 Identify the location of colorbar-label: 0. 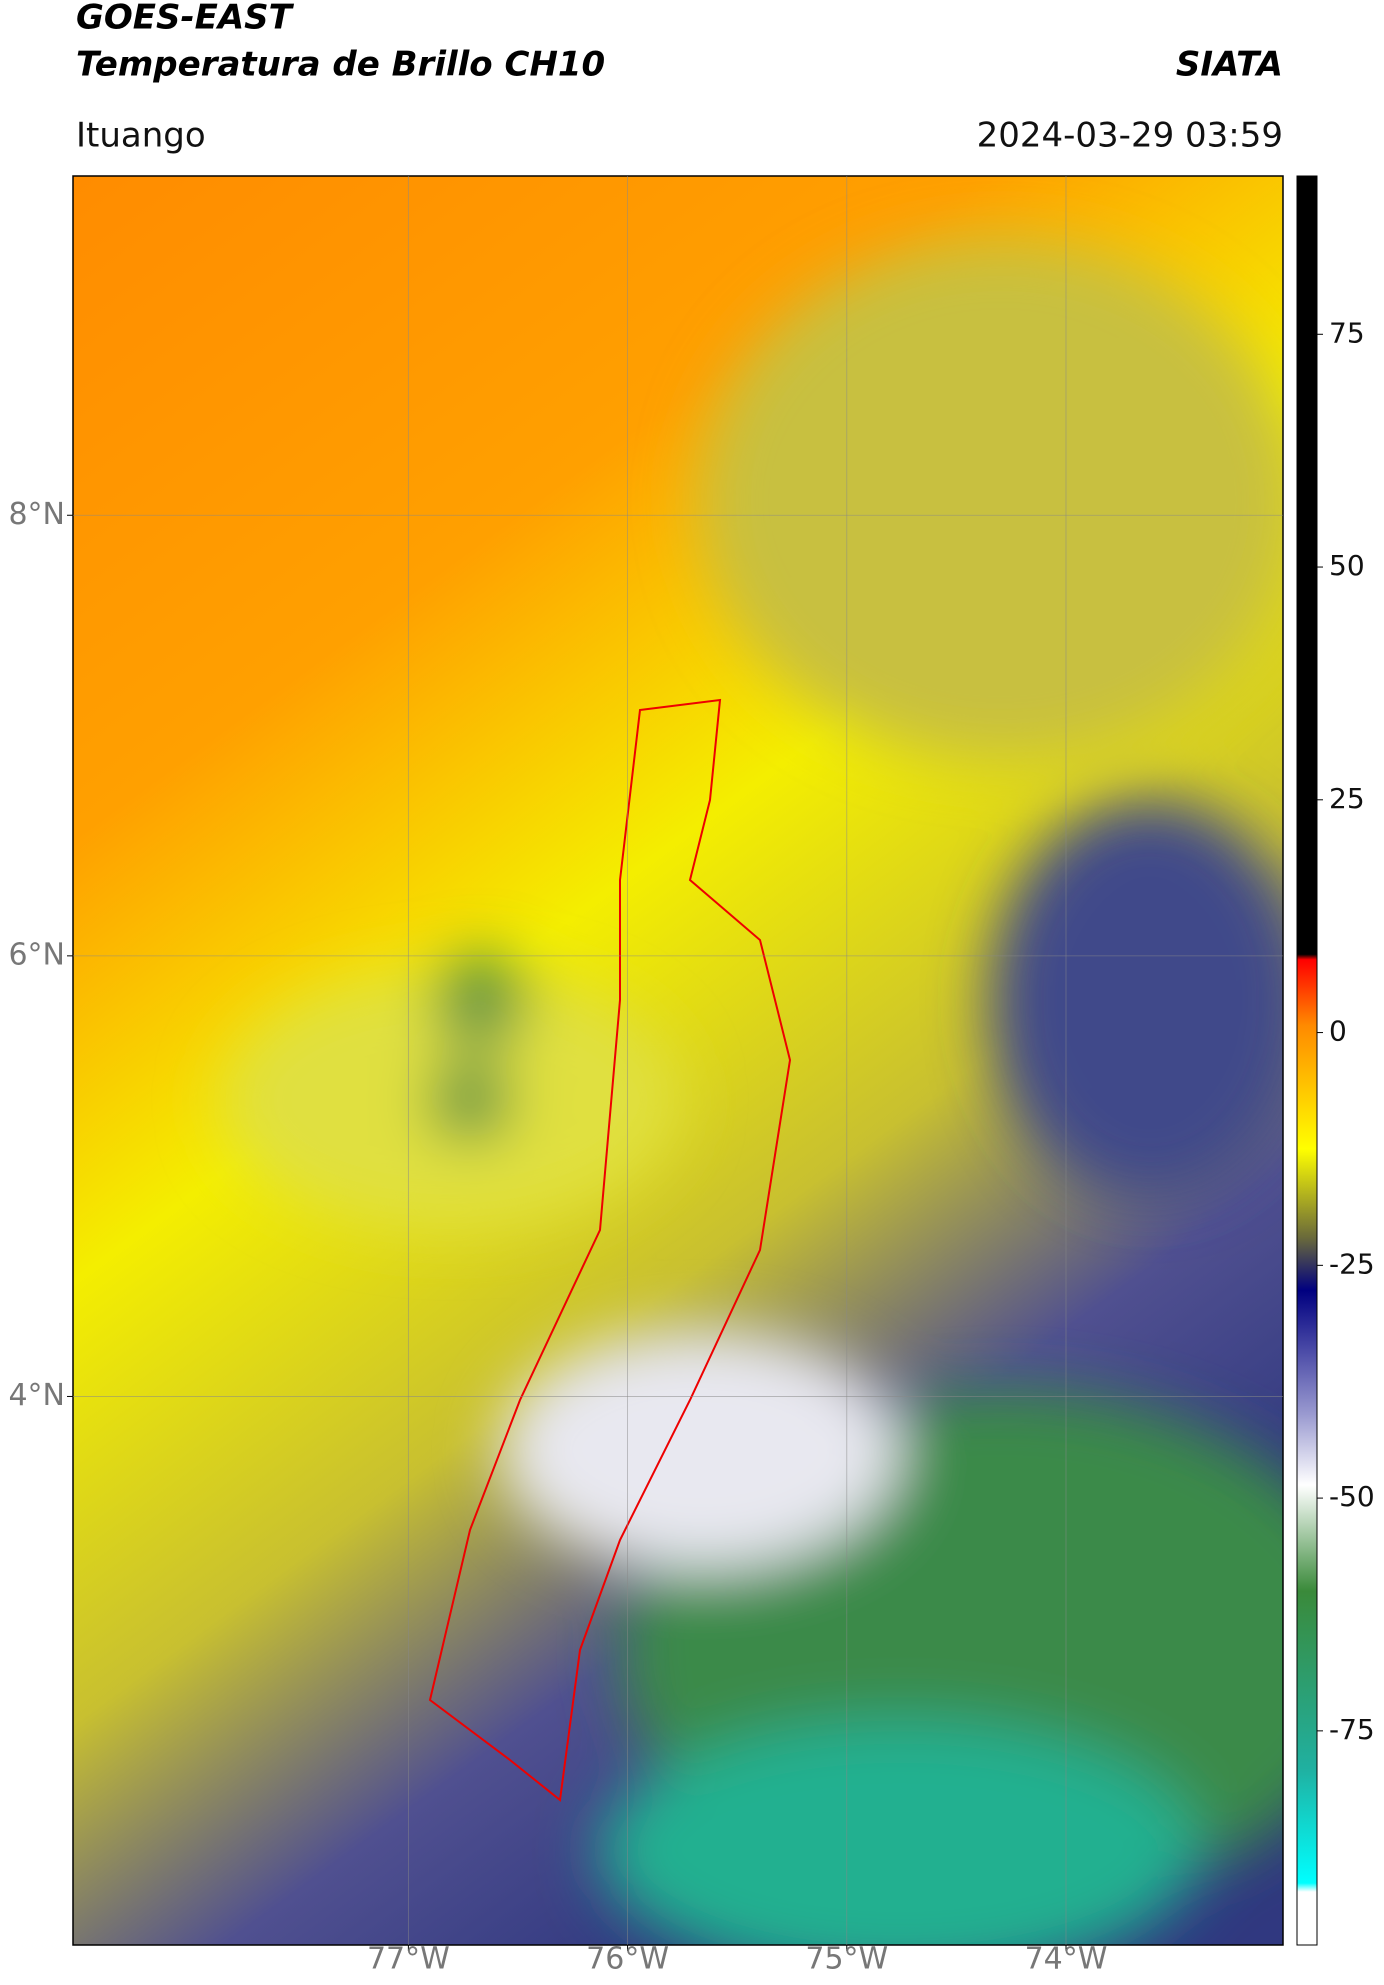
(1338, 1031).